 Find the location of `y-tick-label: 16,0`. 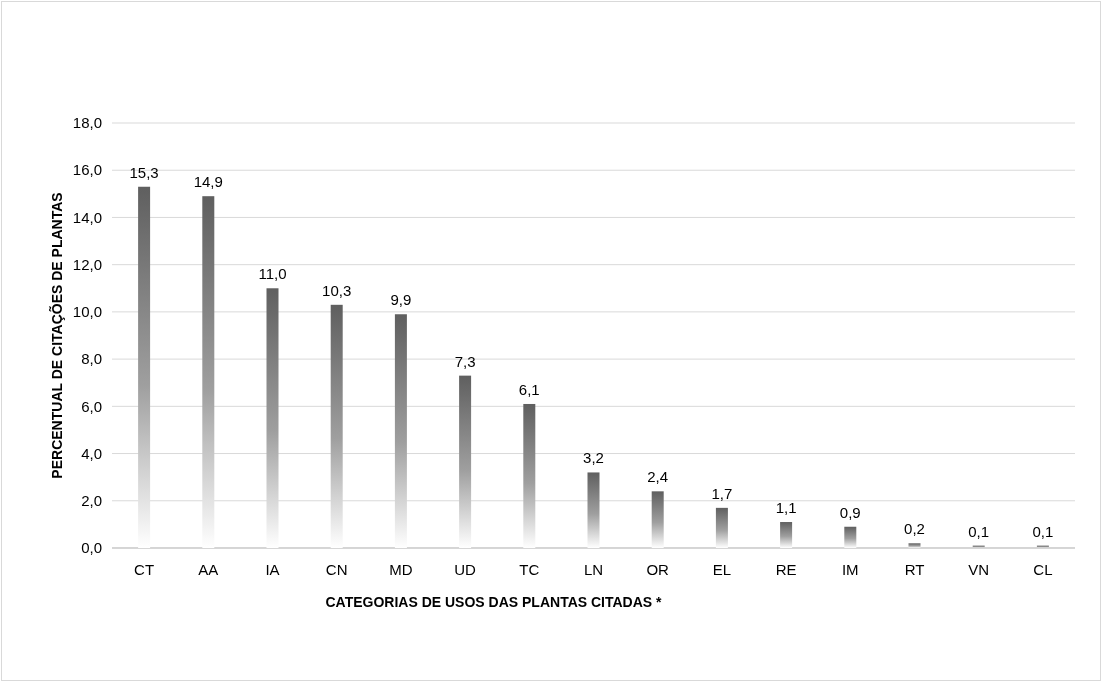

y-tick-label: 16,0 is located at coordinates (87, 170).